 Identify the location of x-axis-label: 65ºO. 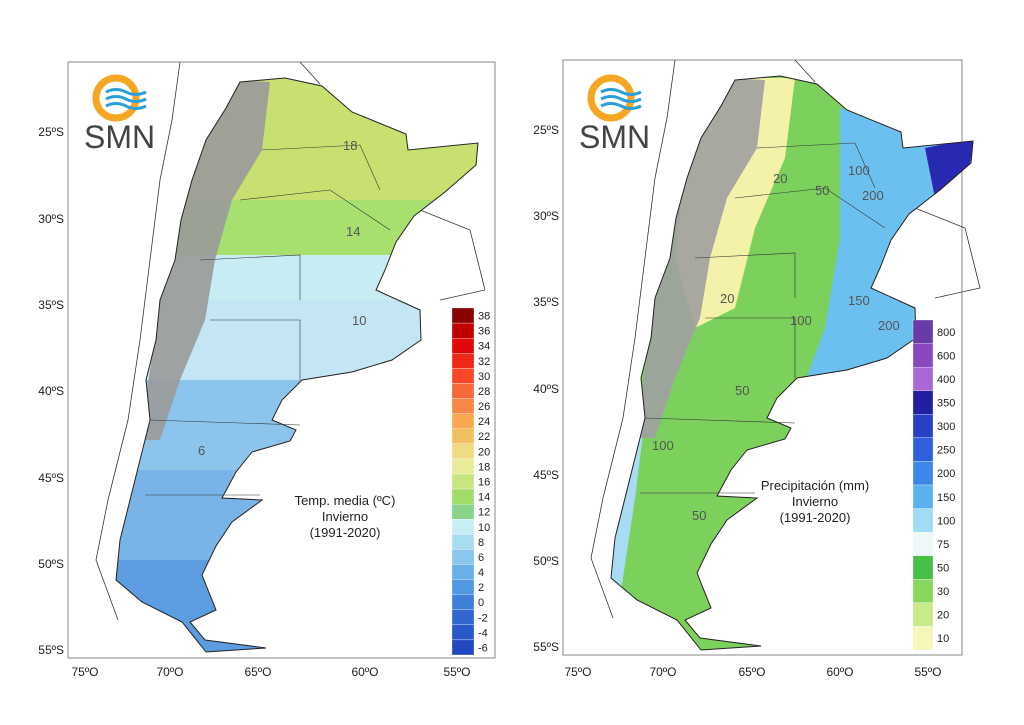
(257, 672).